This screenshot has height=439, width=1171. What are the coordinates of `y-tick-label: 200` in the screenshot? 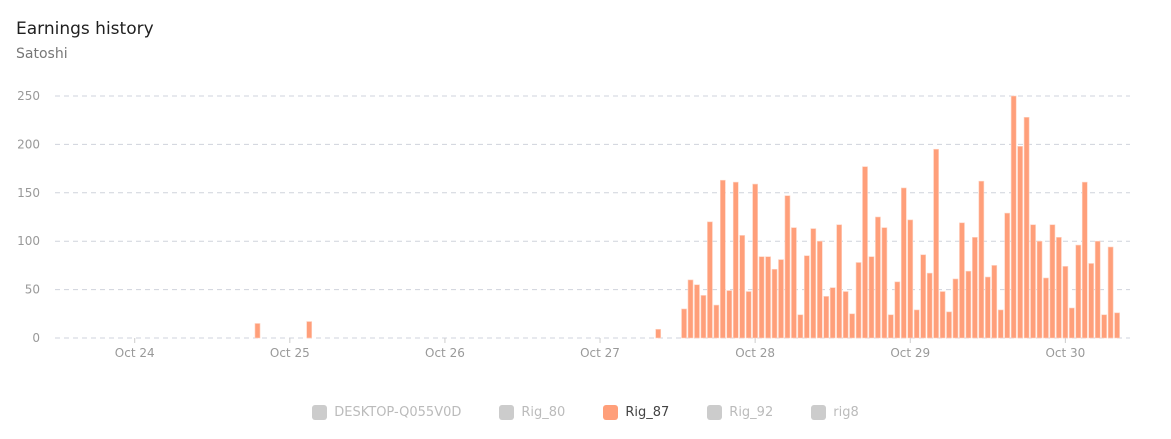 It's located at (28, 144).